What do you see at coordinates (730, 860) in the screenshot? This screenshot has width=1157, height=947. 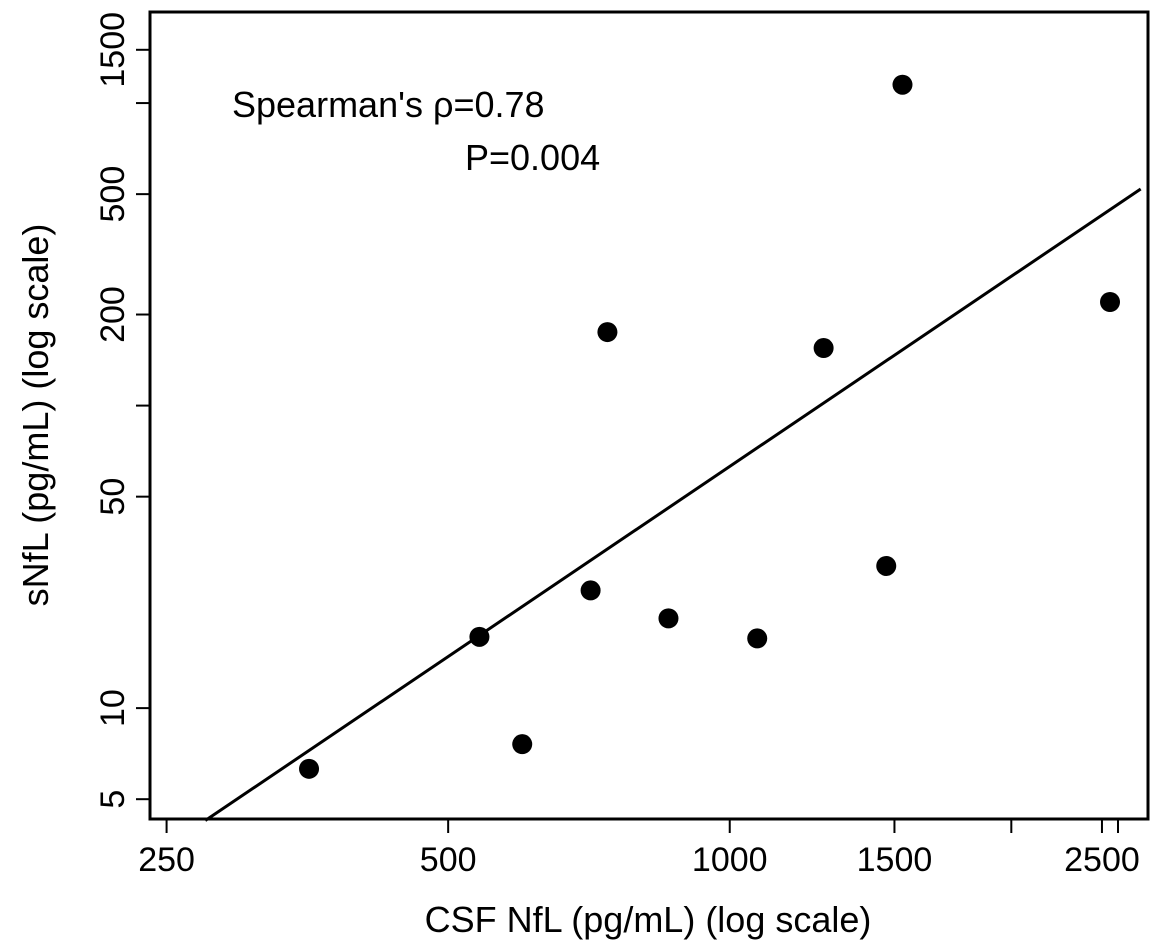 I see `x-tick-label-1000: 1000` at bounding box center [730, 860].